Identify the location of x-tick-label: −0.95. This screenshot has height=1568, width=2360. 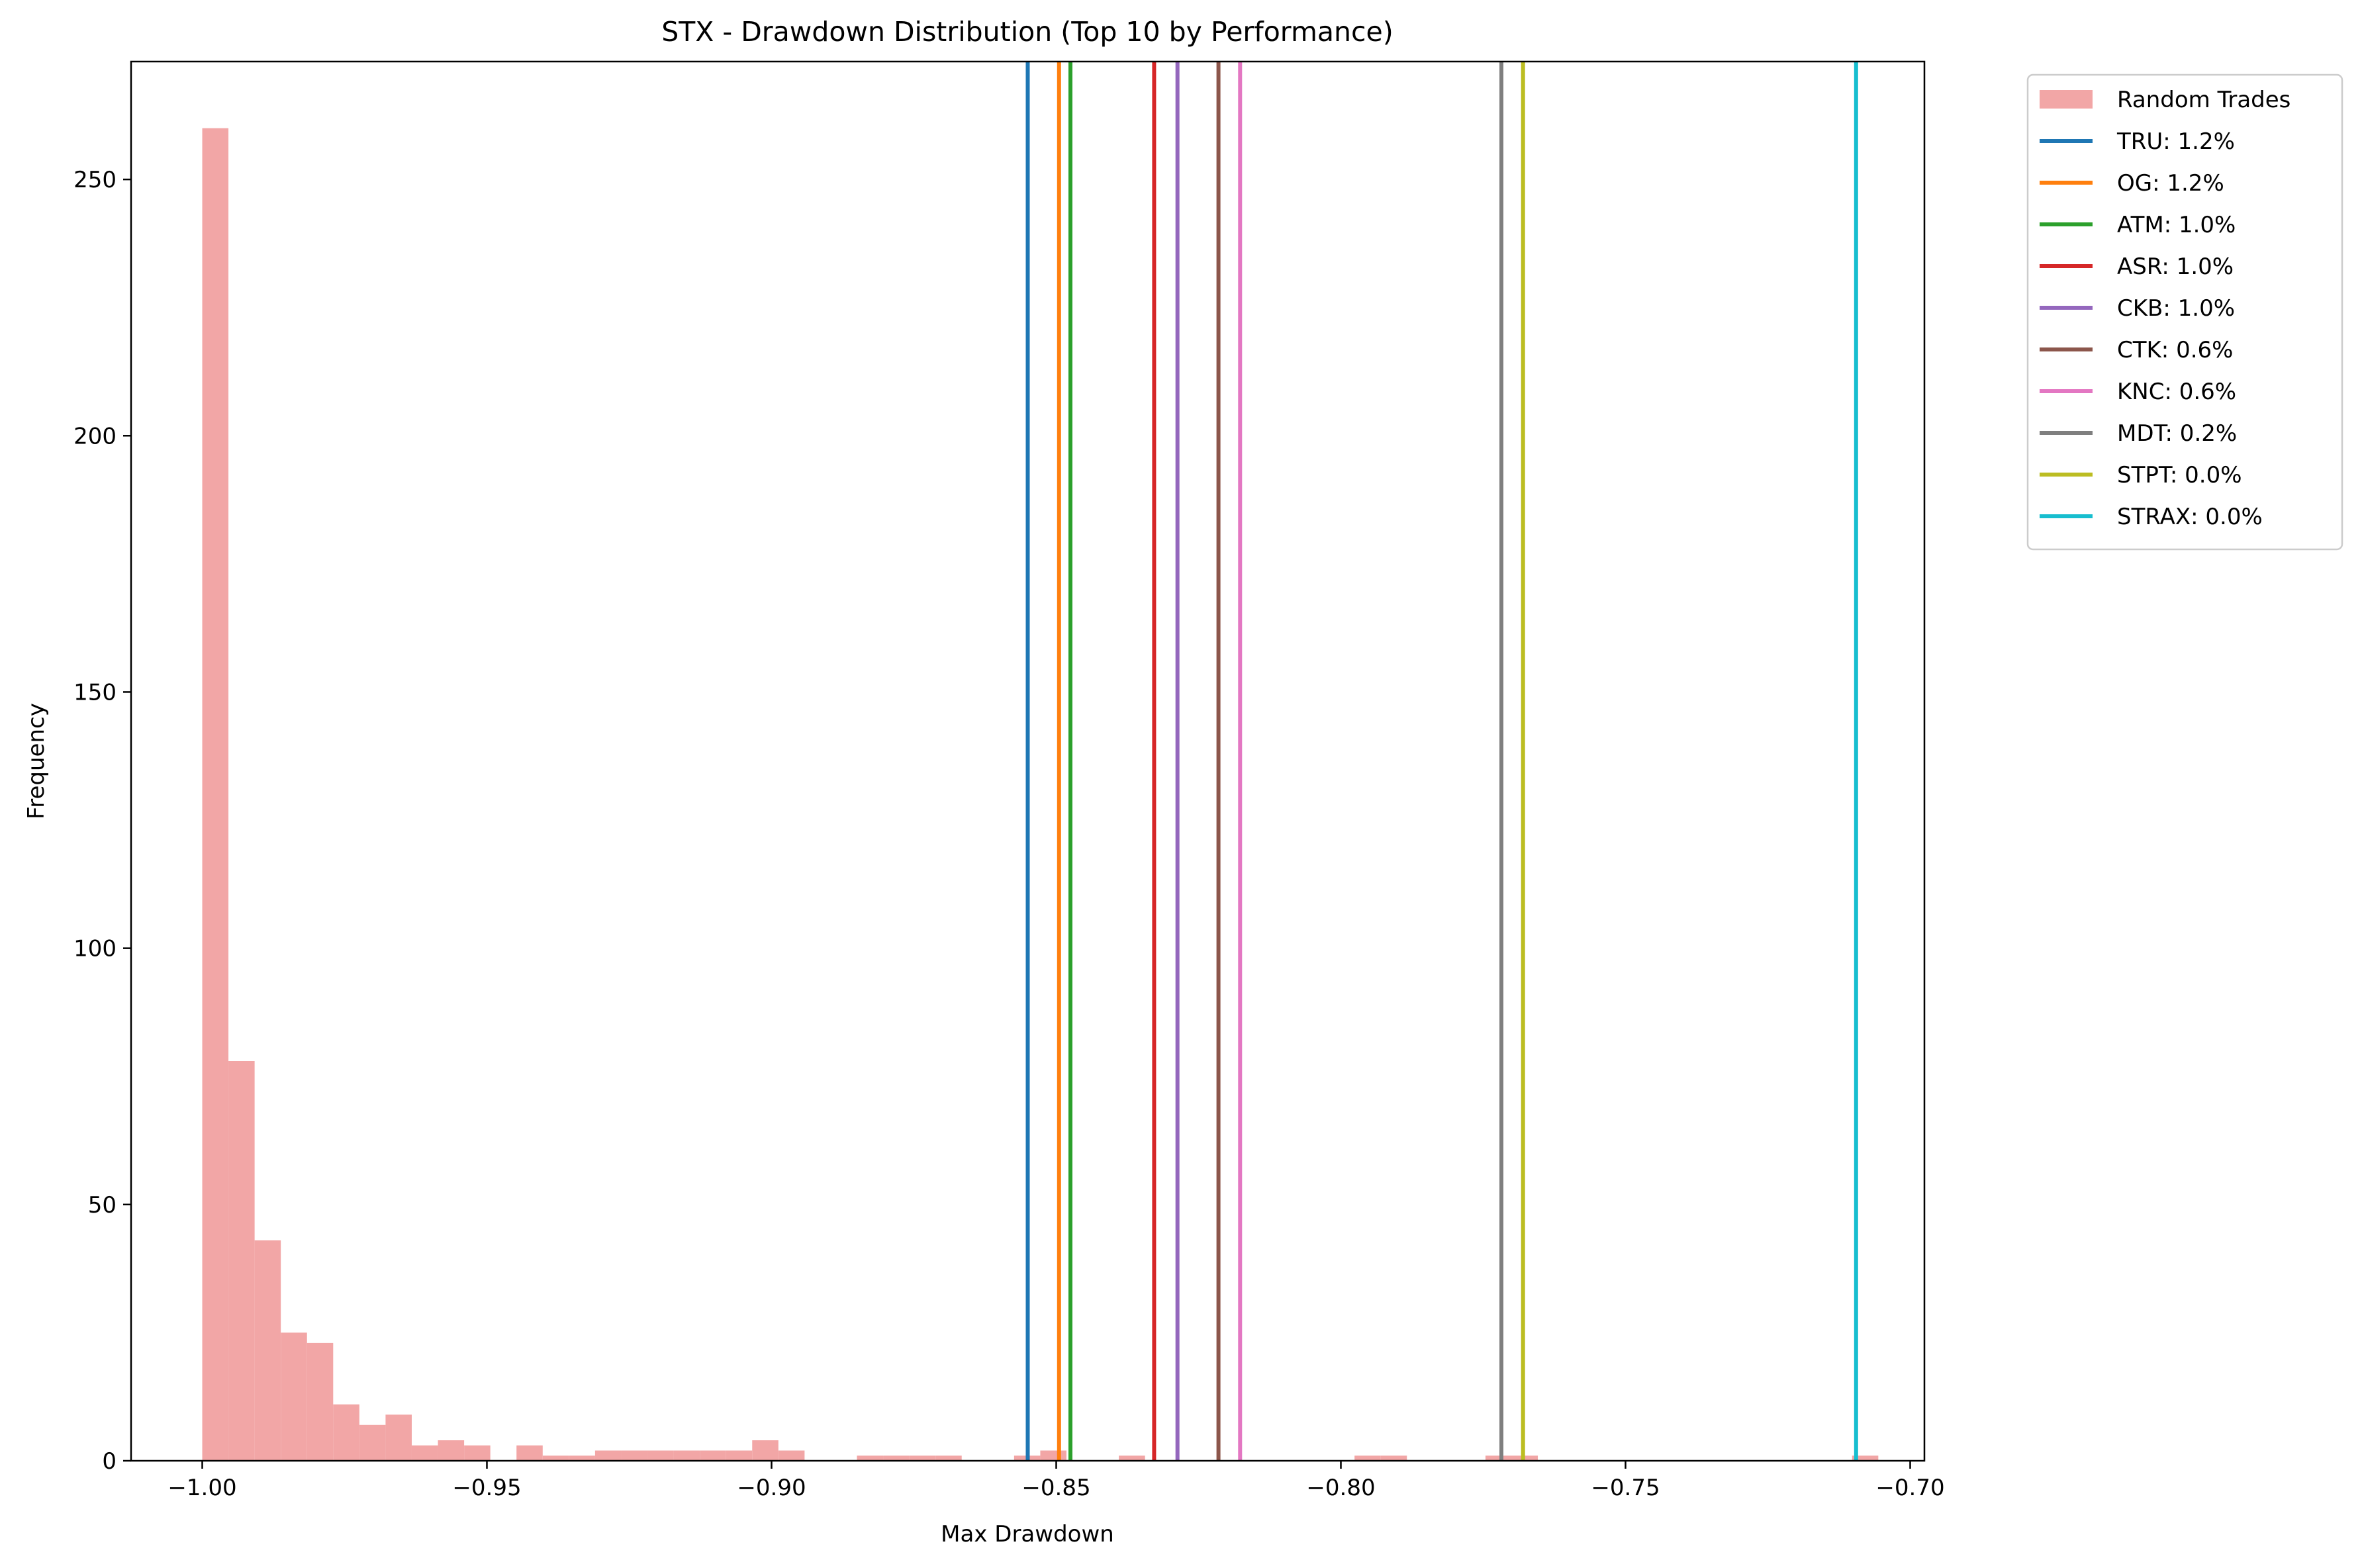
(487, 1488).